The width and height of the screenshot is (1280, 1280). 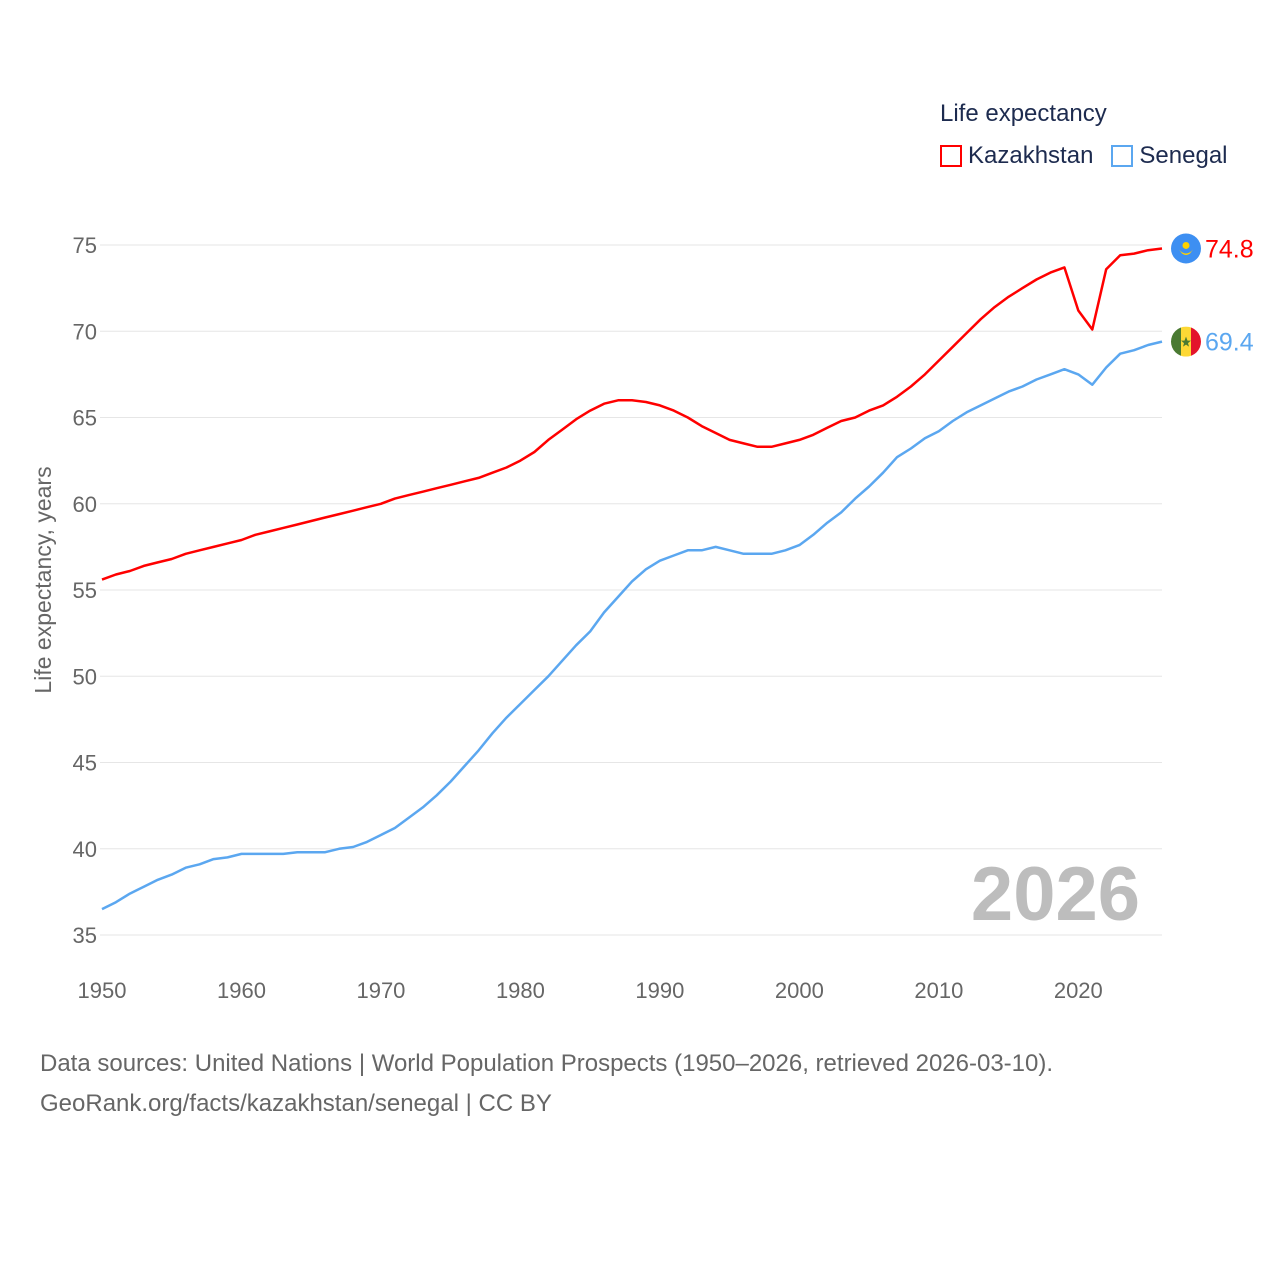 I want to click on x-tick-label: 1990, so click(x=659, y=990).